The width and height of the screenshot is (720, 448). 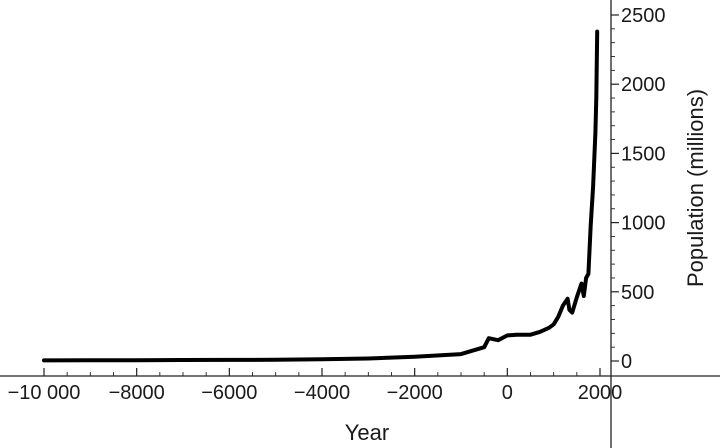 I want to click on y-tick-label: 2000, so click(x=643, y=85).